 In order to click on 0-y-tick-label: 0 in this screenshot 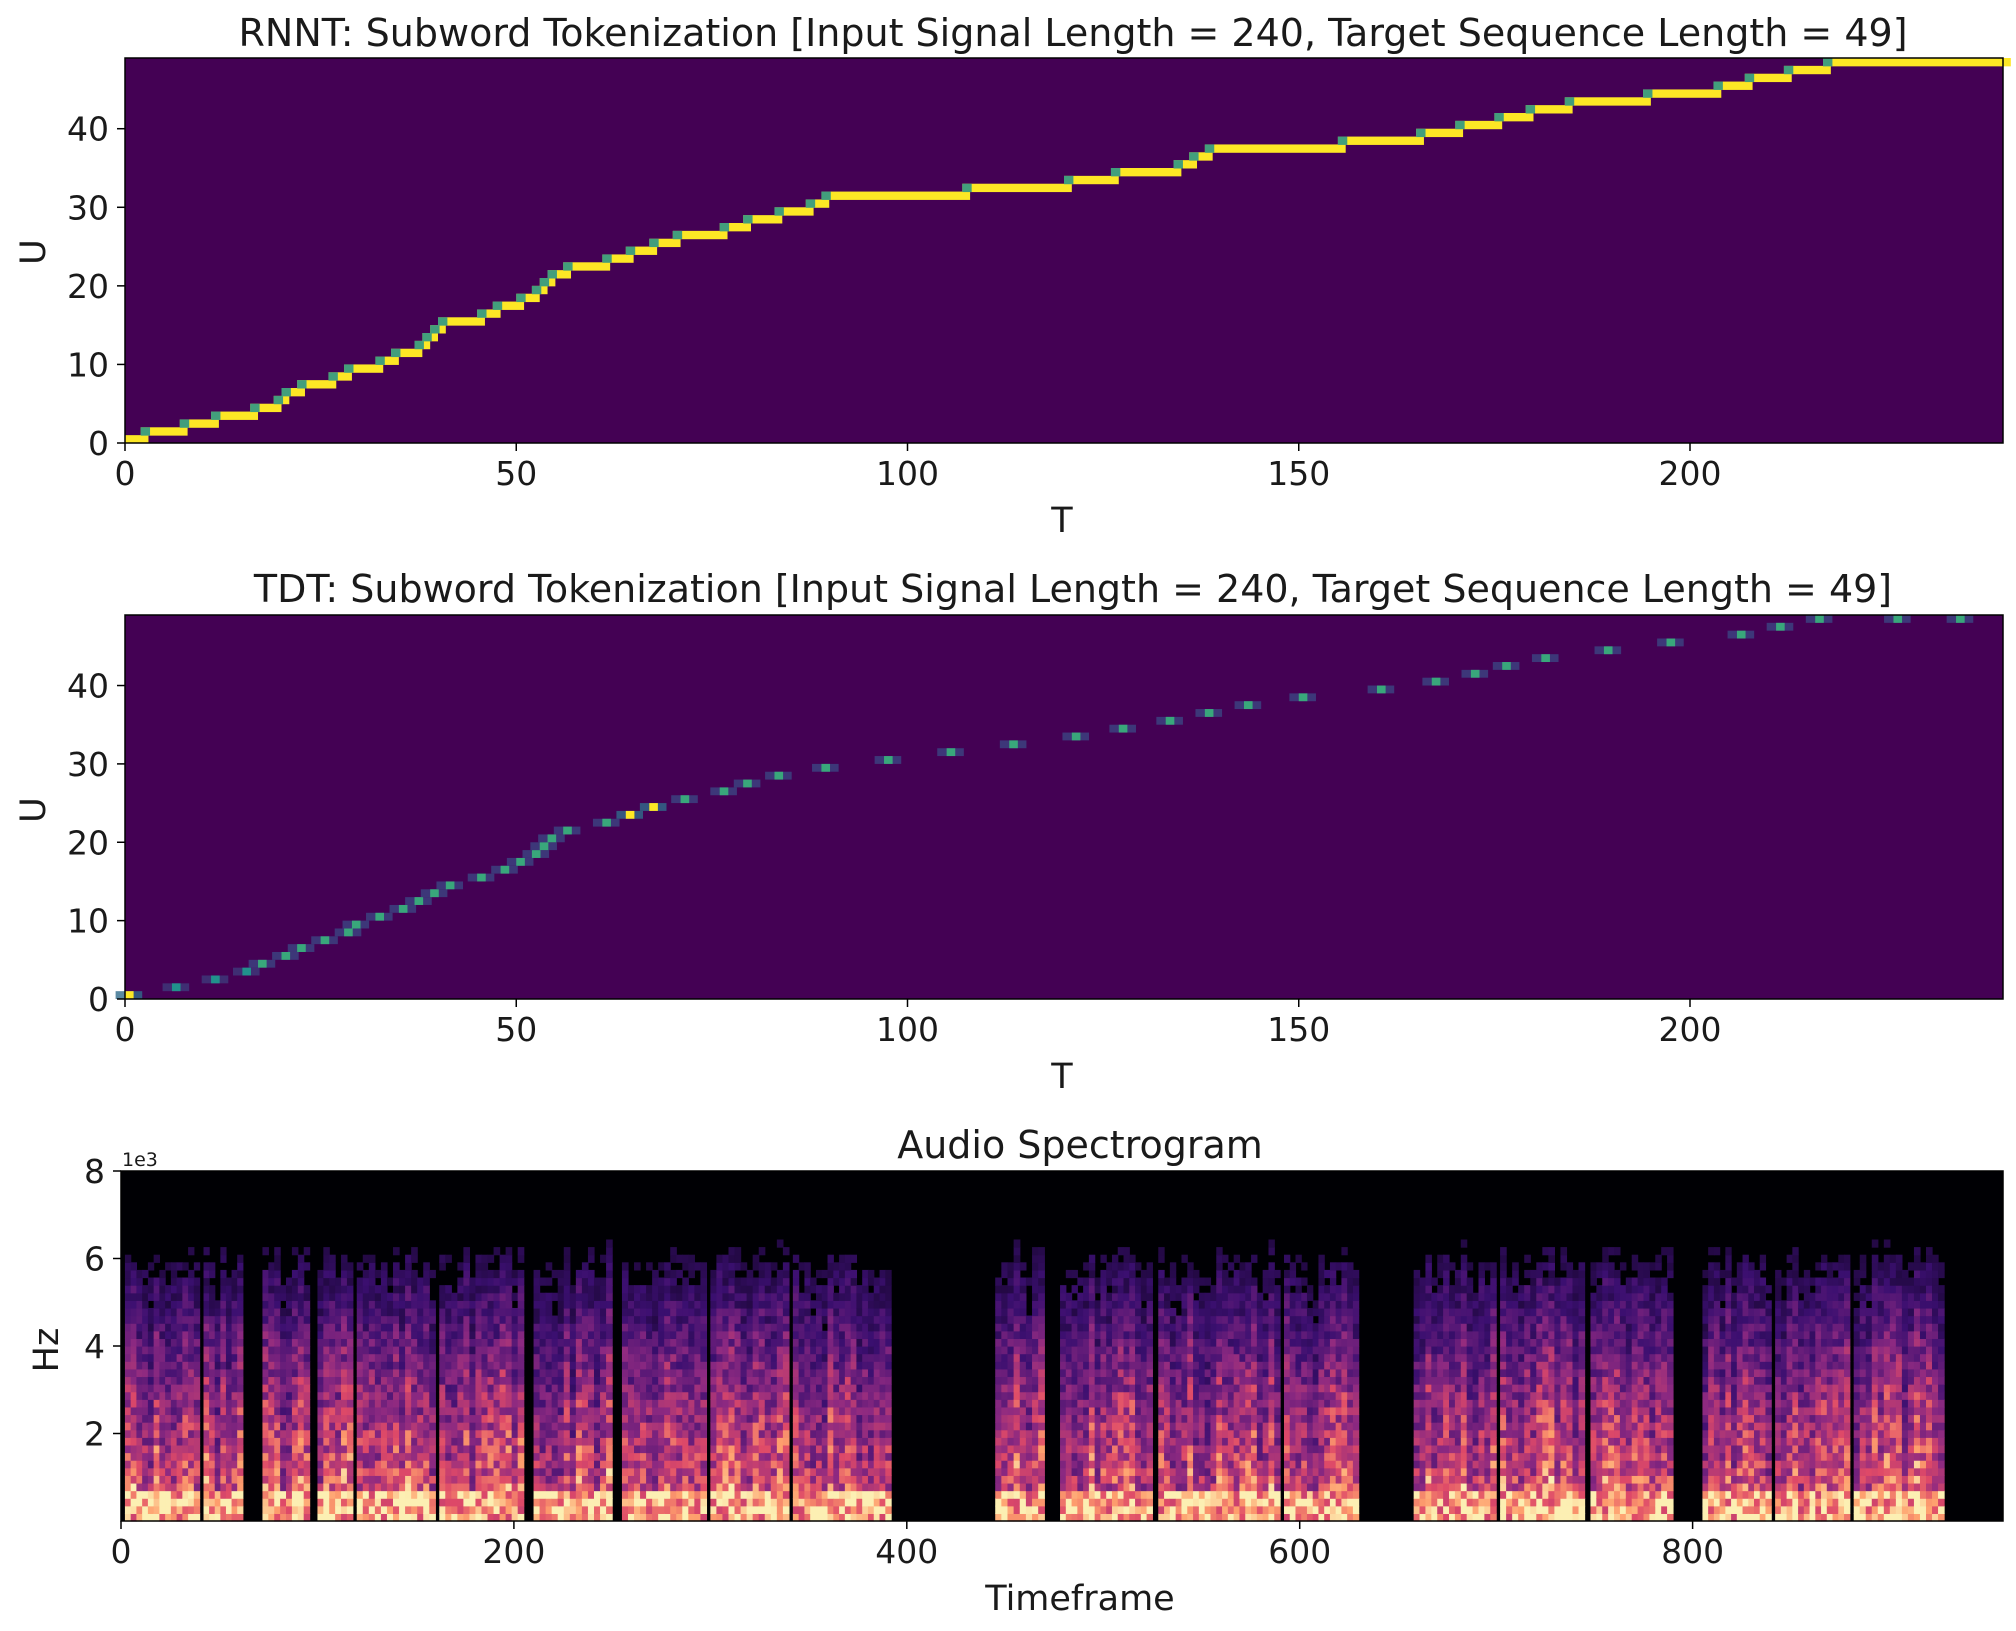, I will do `click(98, 443)`.